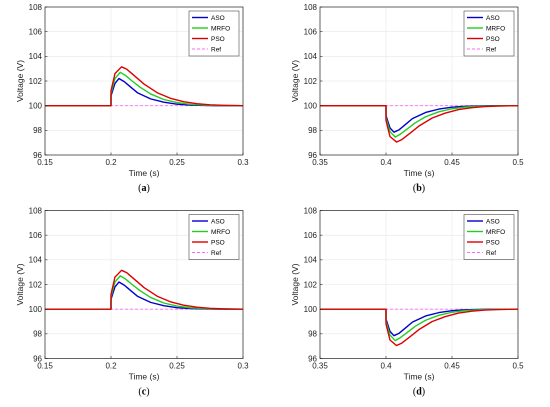 This screenshot has height=407, width=550. What do you see at coordinates (143, 392) in the screenshot?
I see `panel-caption: (c)` at bounding box center [143, 392].